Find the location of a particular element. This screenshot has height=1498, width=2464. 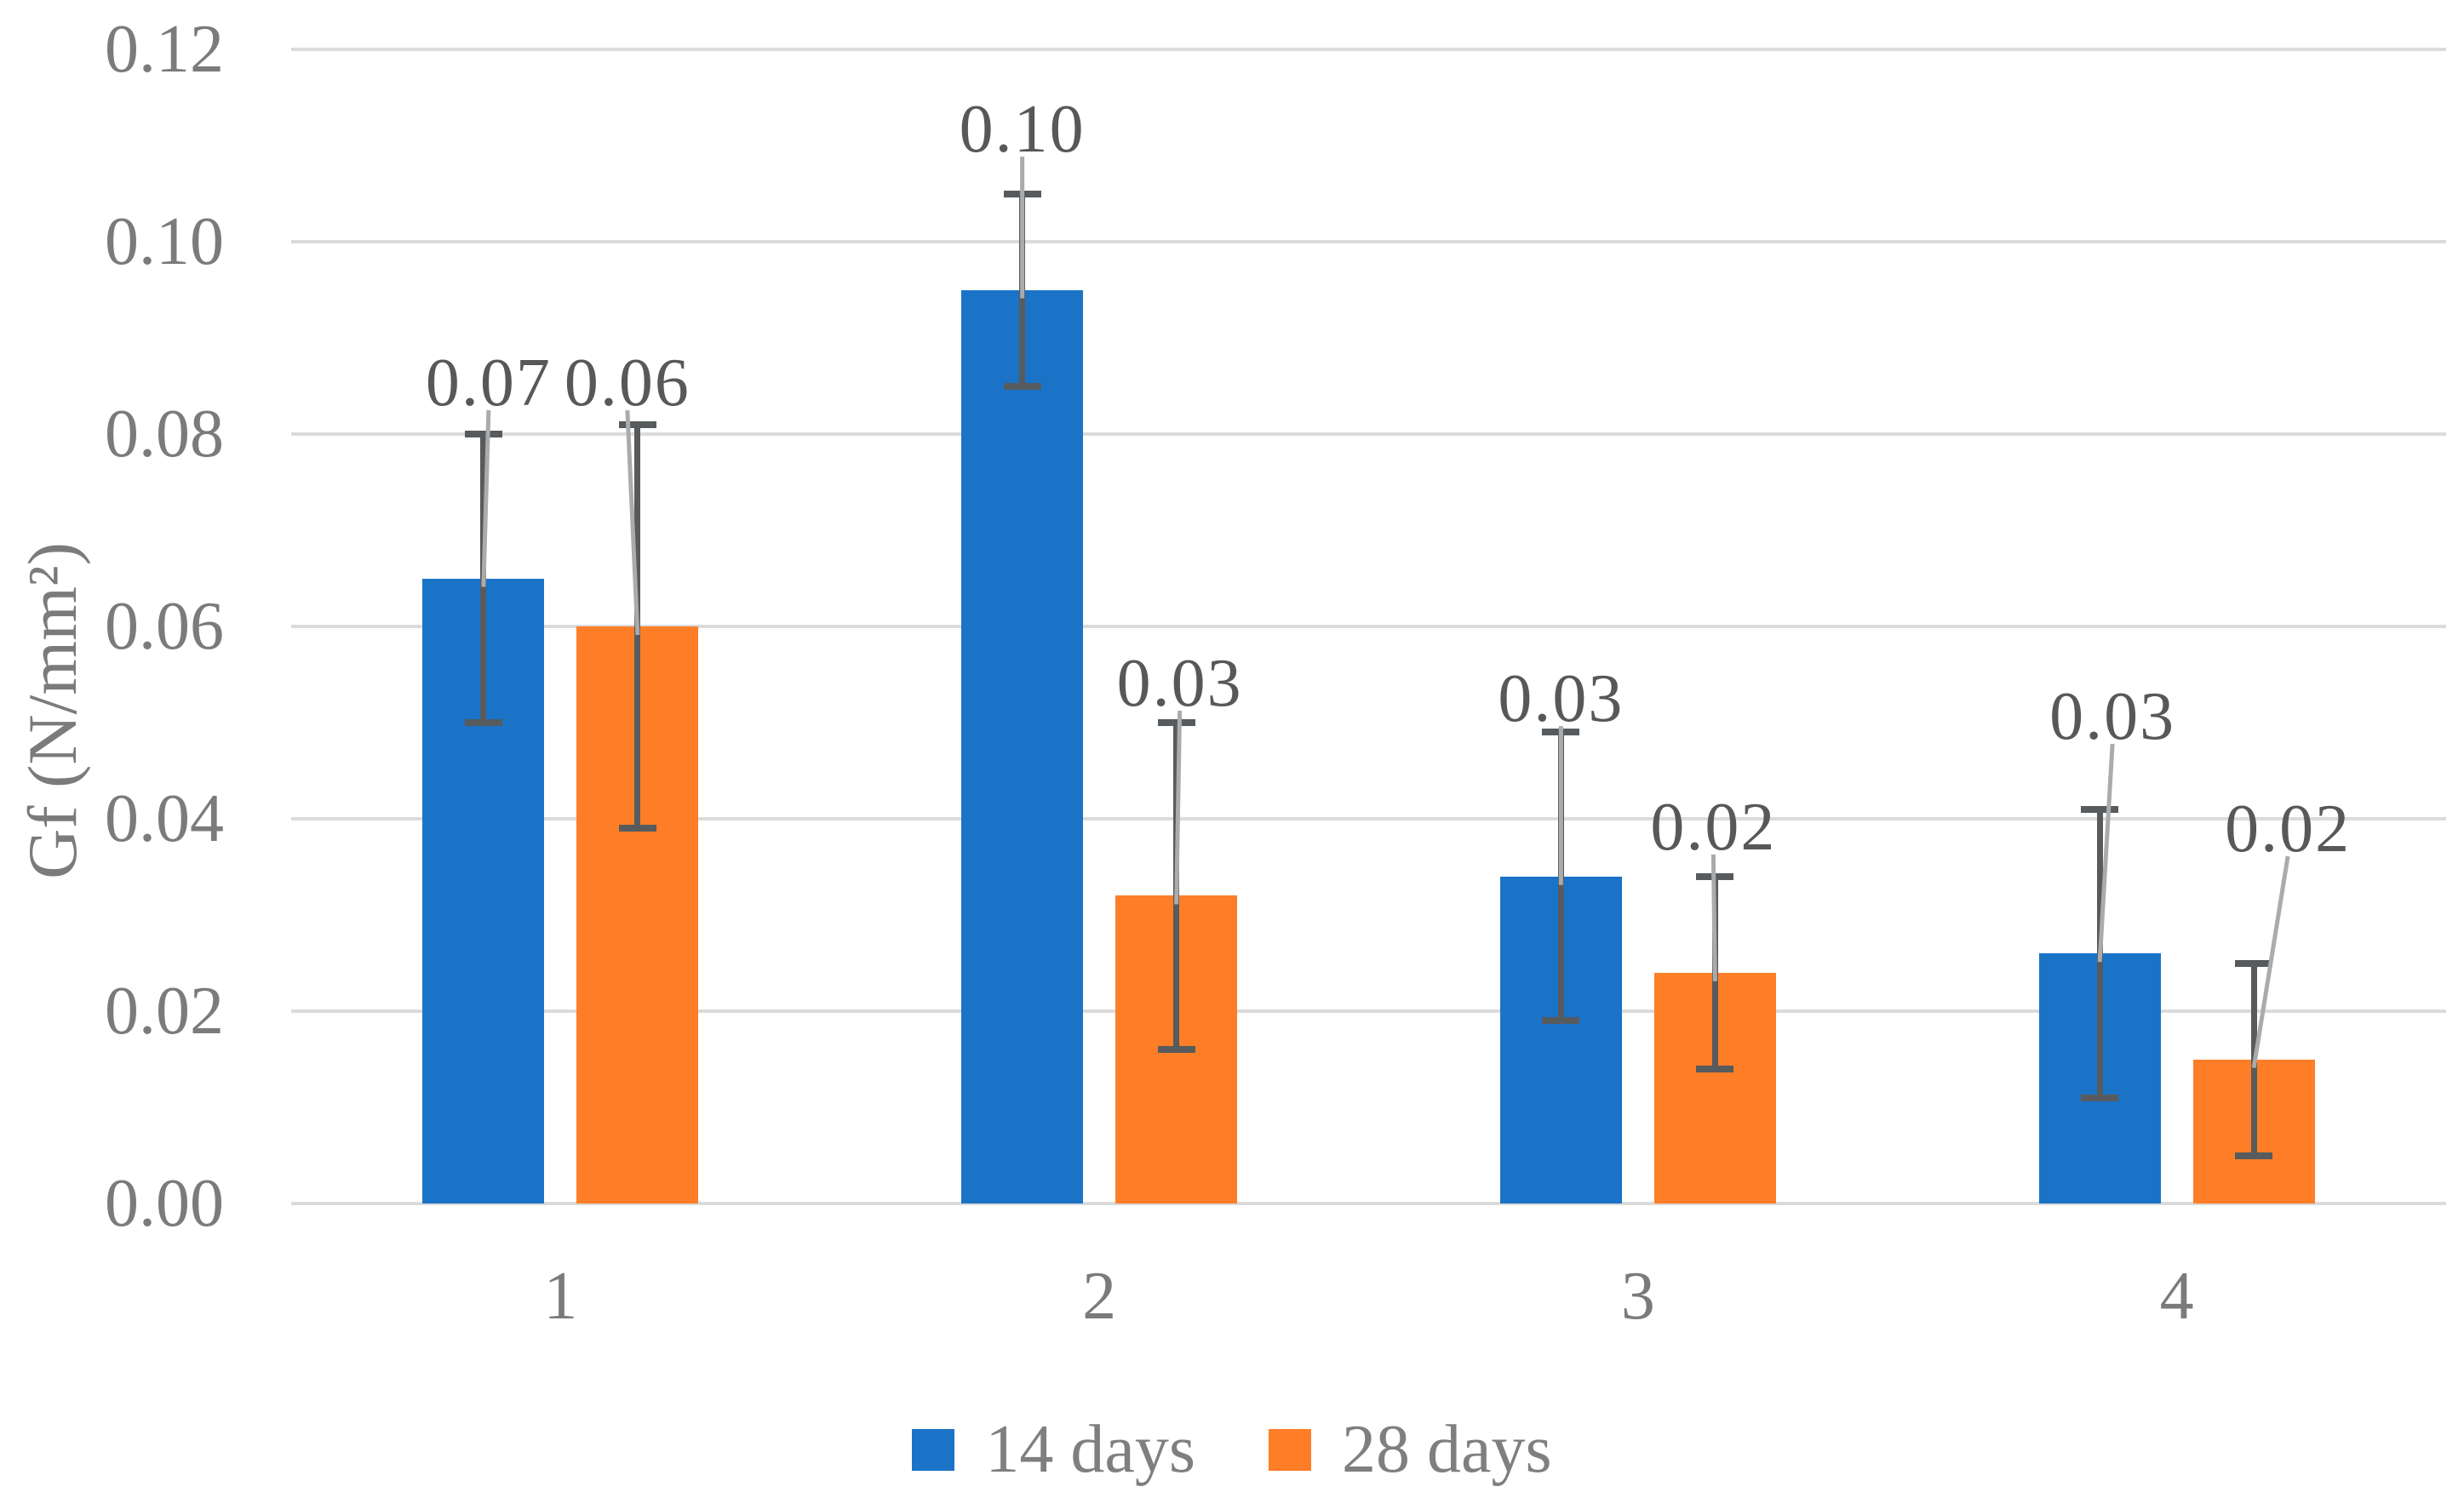

legend-swatch-28-days is located at coordinates (1290, 1450).